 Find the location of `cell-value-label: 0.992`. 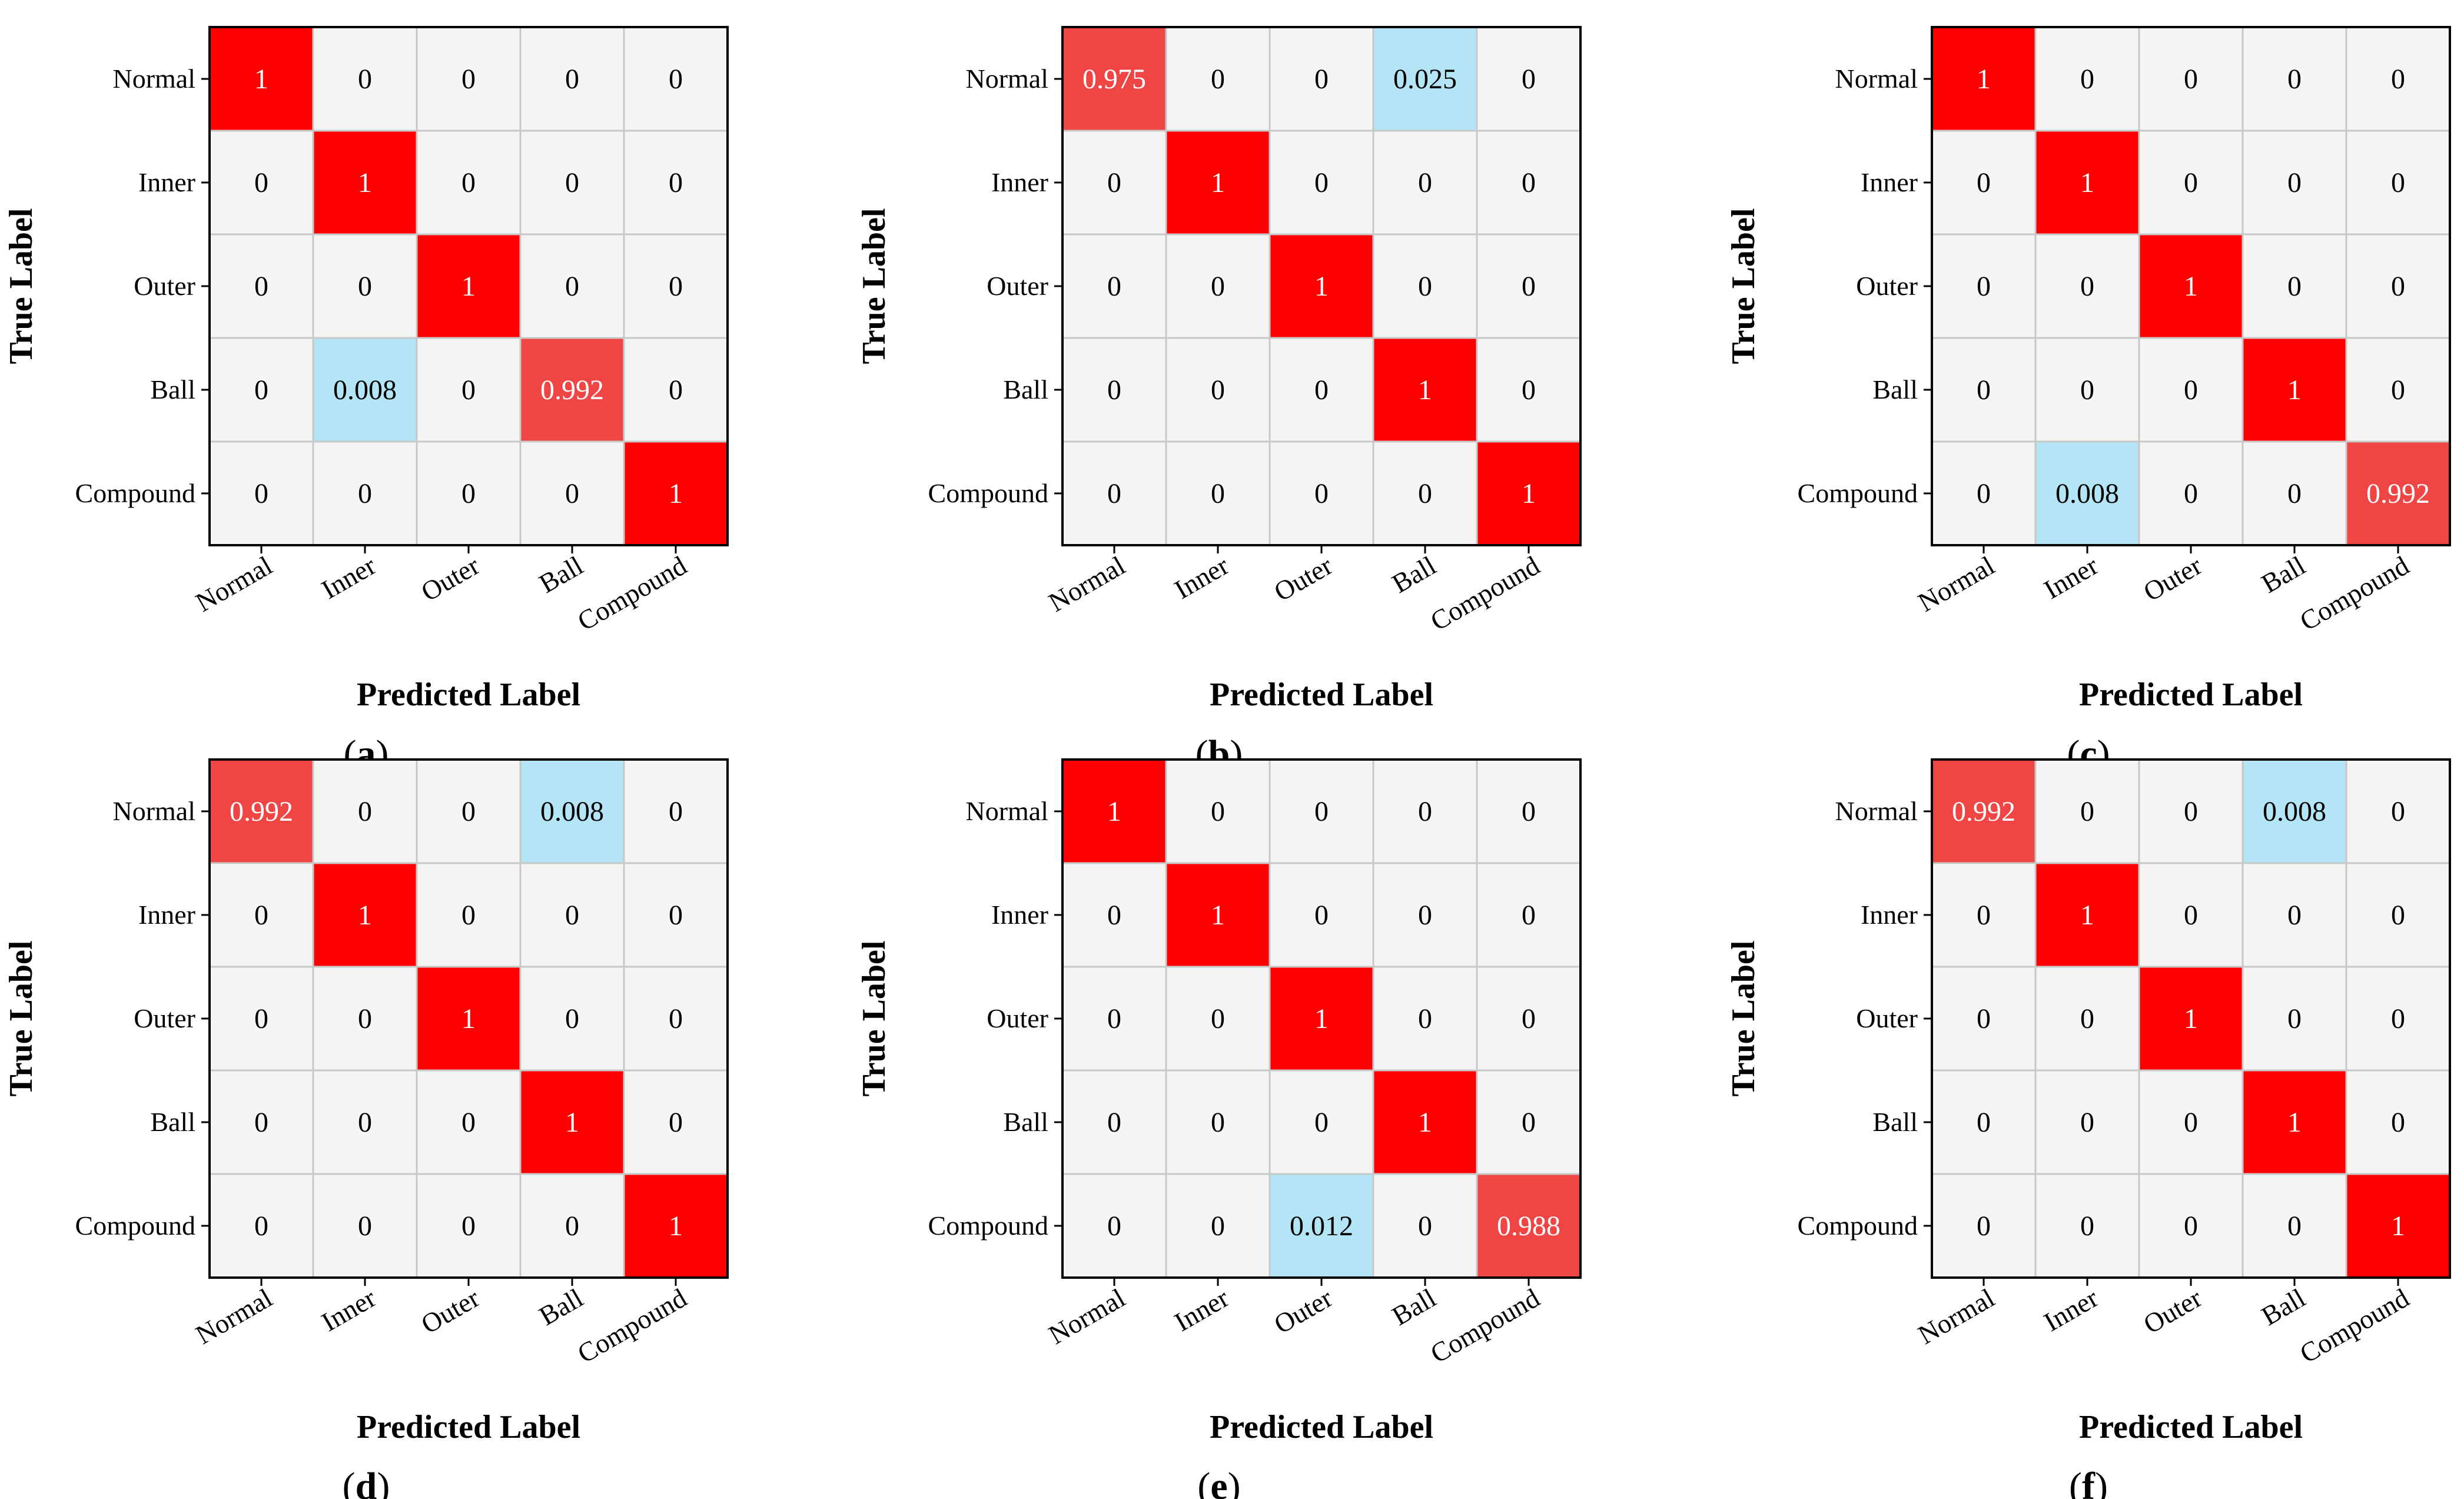

cell-value-label: 0.992 is located at coordinates (572, 390).